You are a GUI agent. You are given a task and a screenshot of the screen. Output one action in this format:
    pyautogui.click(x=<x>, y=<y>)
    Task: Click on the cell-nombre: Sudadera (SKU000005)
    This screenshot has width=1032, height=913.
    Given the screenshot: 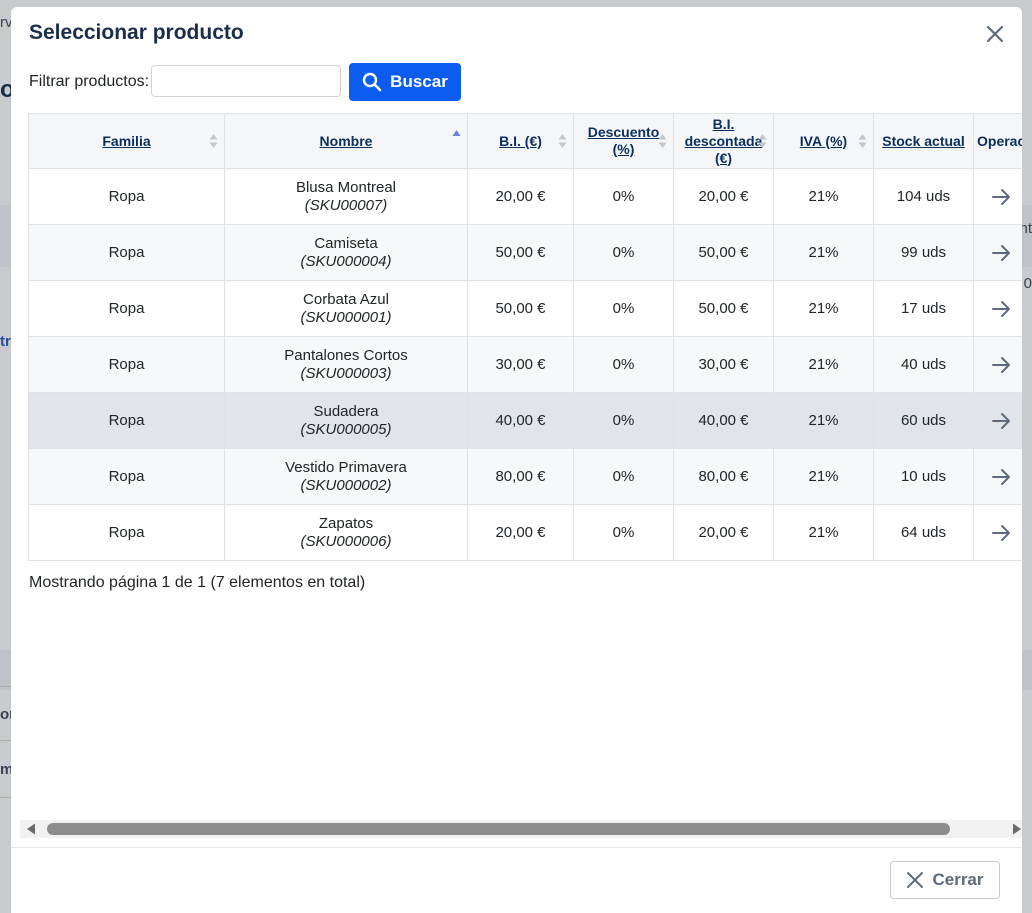 What is the action you would take?
    pyautogui.click(x=346, y=420)
    